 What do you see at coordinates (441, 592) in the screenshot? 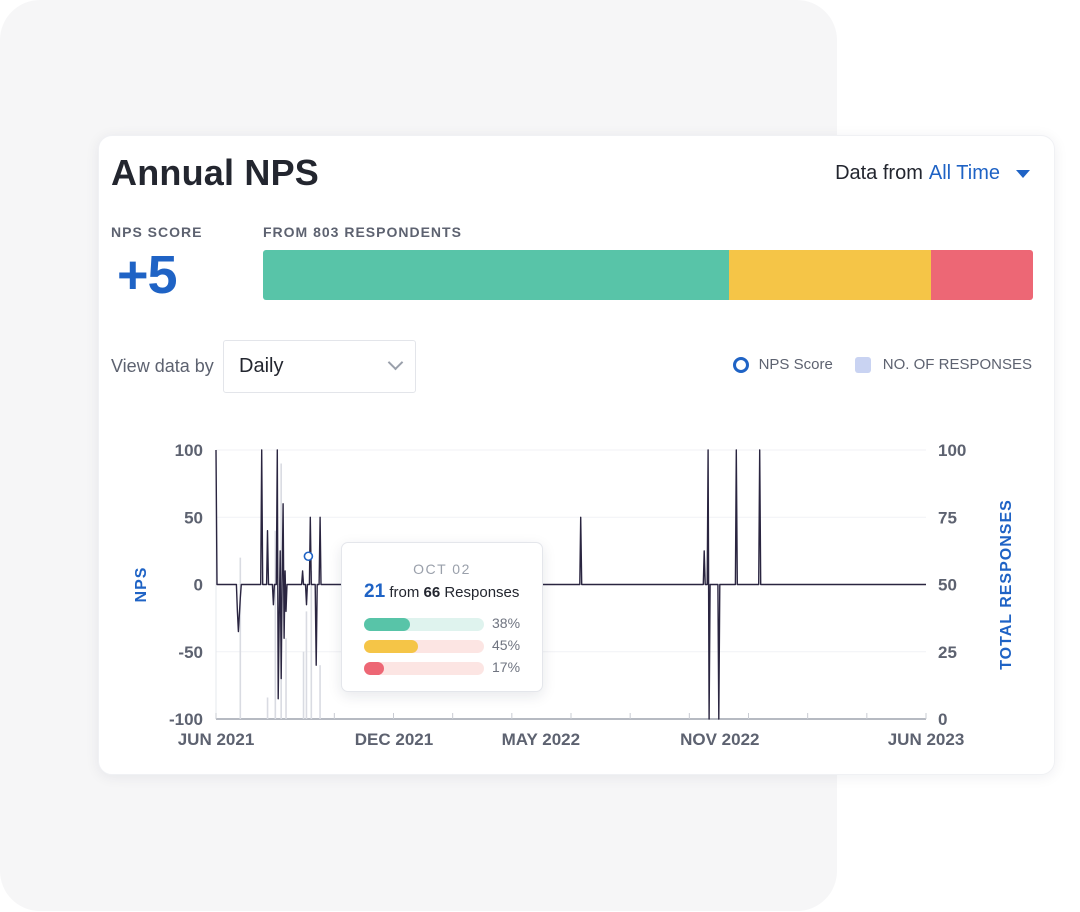
I see `tooltip-summary: 21 from 66 Responses` at bounding box center [441, 592].